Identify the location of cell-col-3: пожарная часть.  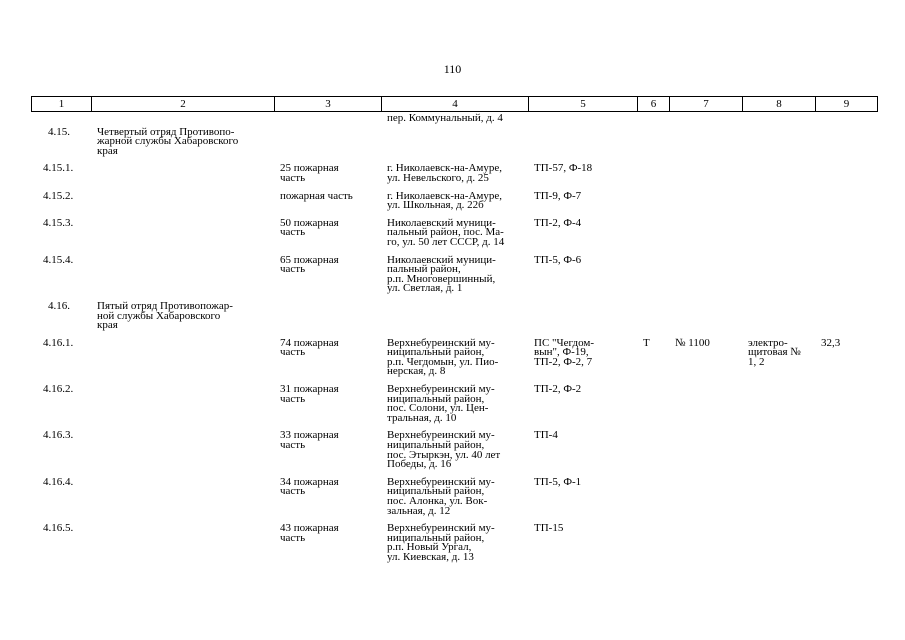
(316, 195).